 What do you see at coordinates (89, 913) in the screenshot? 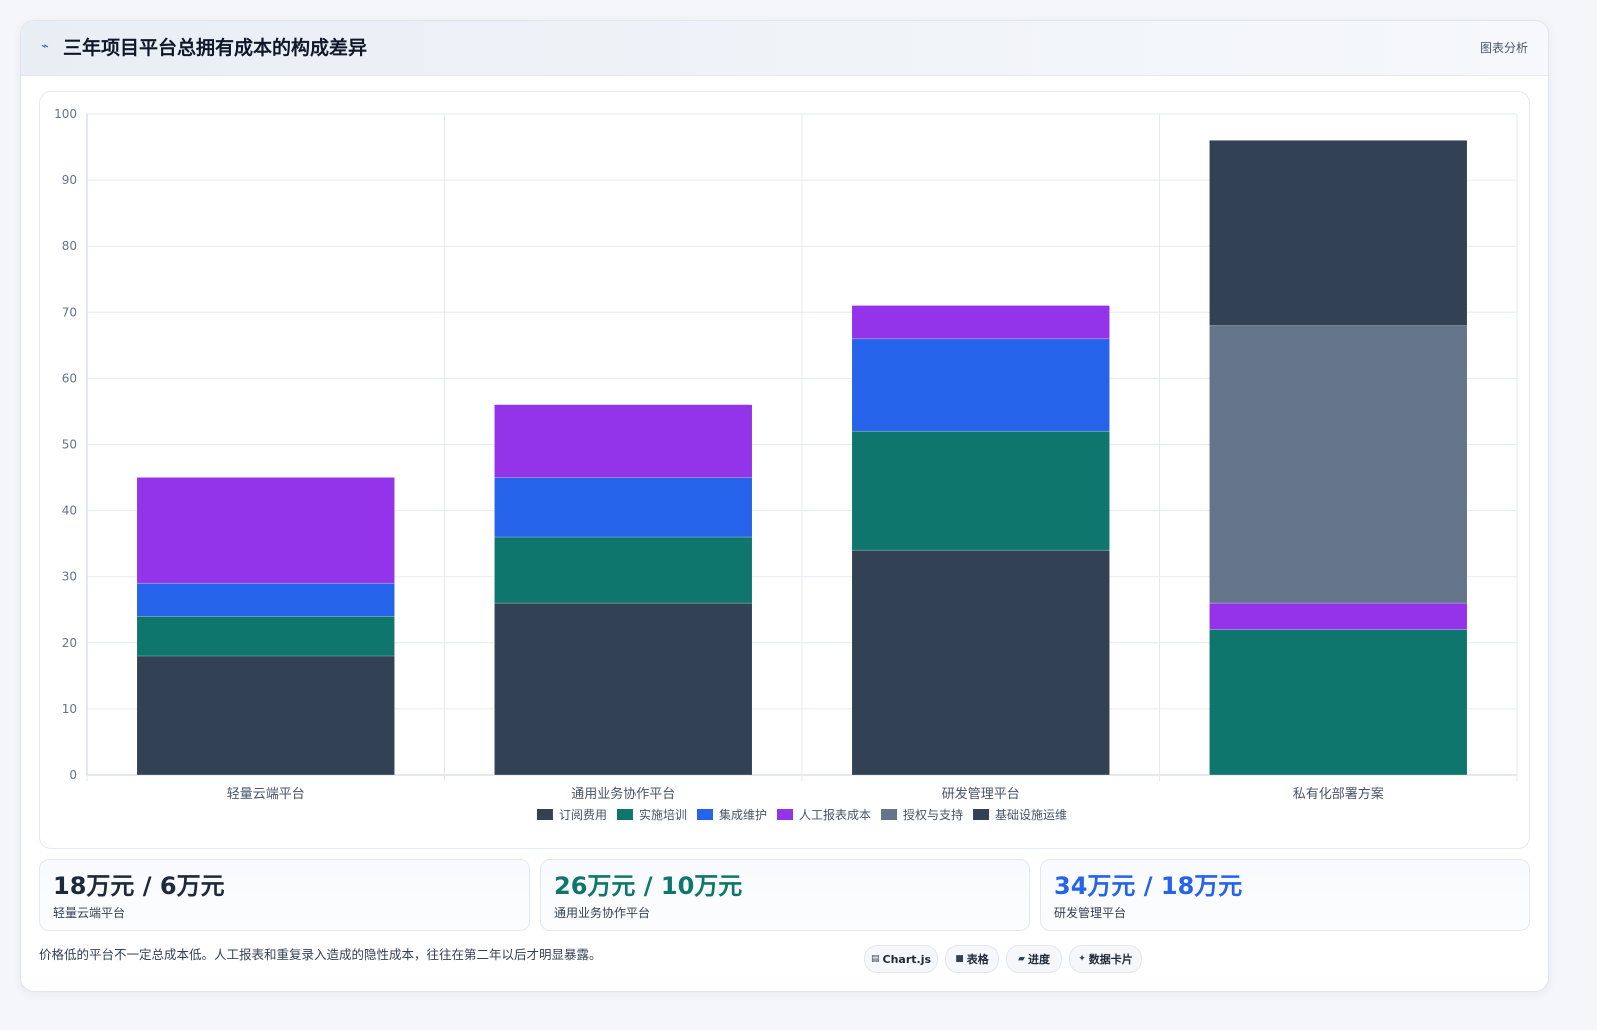
I see `stat-label: 轻量云端平台` at bounding box center [89, 913].